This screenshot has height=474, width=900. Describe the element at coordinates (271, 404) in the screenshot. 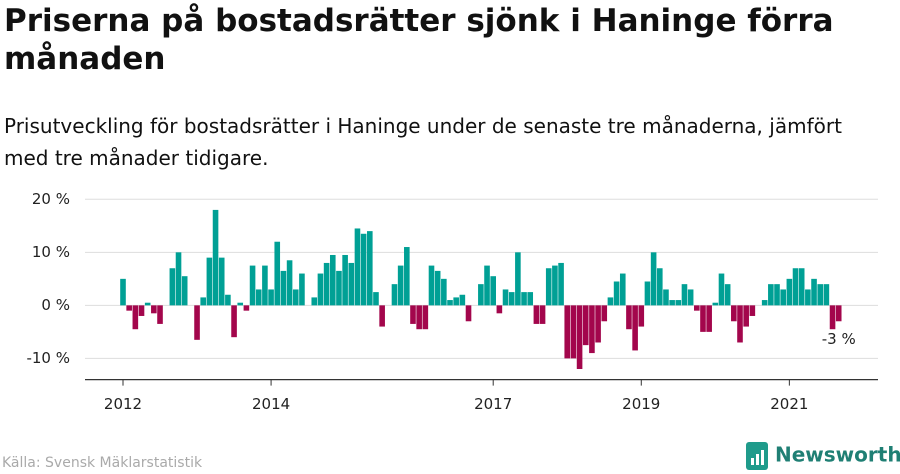

I see `x-tick-label: 2014` at that location.